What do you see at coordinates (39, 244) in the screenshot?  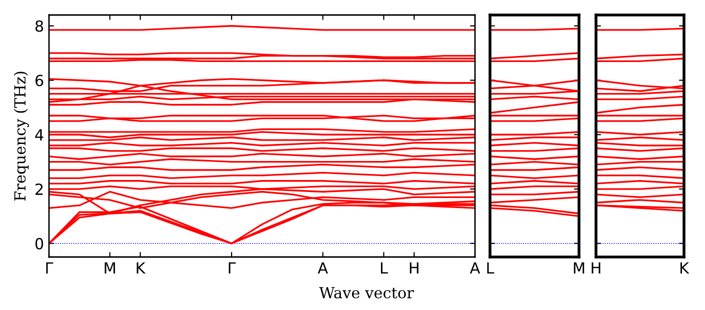 I see `y-tick-label: 0` at bounding box center [39, 244].